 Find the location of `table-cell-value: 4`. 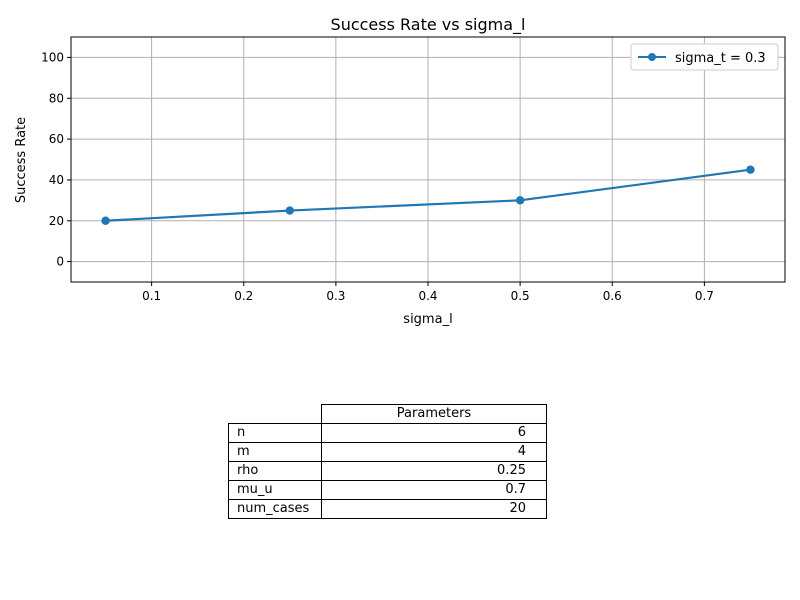

table-cell-value: 4 is located at coordinates (434, 452).